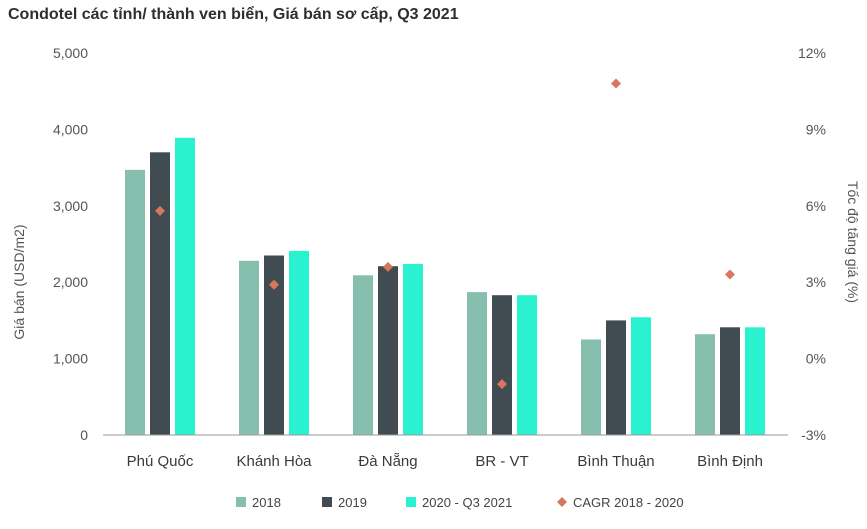 The width and height of the screenshot is (867, 529). I want to click on legend-label-4: CAGR 2018 - 2020, so click(628, 502).